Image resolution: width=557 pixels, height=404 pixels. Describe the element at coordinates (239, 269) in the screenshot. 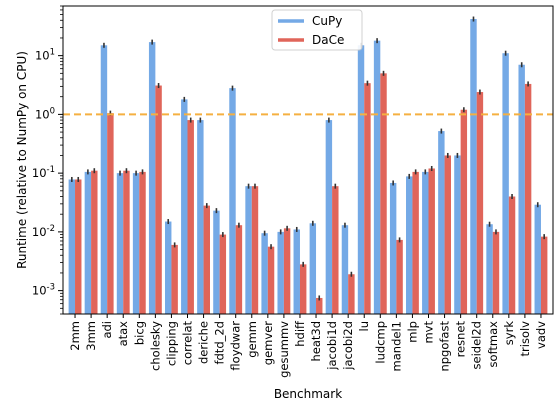

I see `bar-dace-floydwar` at that location.